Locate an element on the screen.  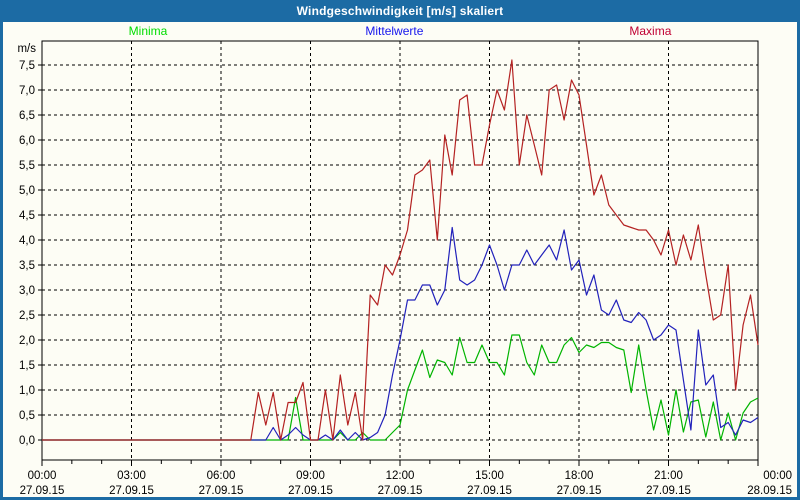
y-tick-label: 4,0 is located at coordinates (27, 241).